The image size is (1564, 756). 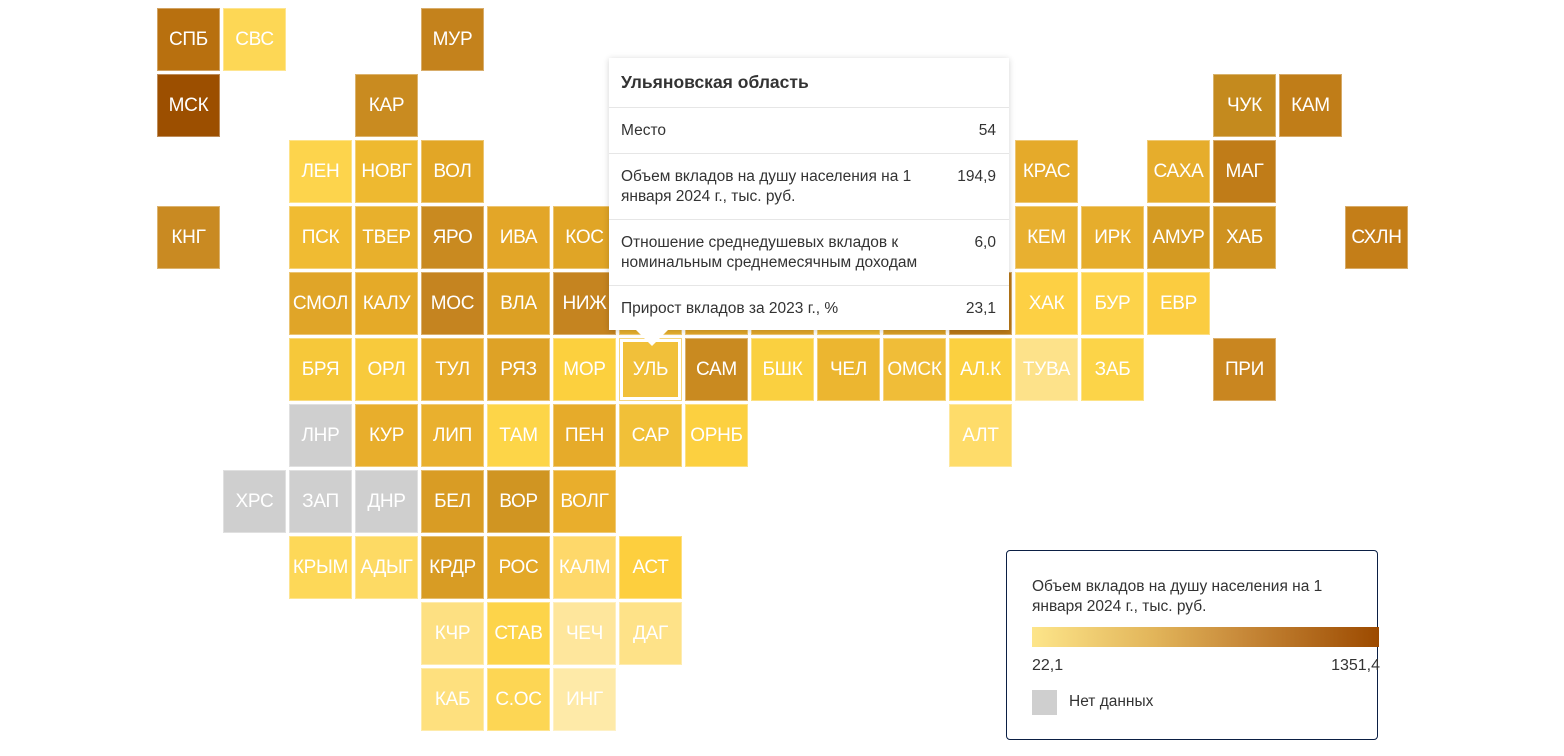 I want to click on region-tile: ЗАП, so click(x=320, y=501).